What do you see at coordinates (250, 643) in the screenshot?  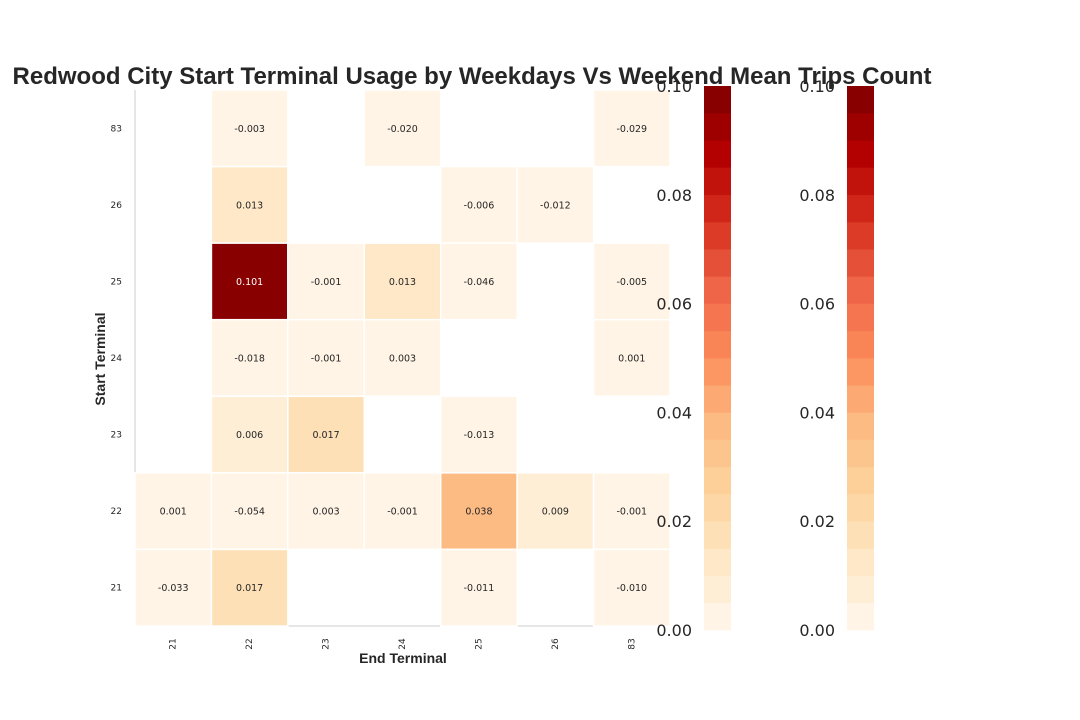 I see `x-tick-label: 22` at bounding box center [250, 643].